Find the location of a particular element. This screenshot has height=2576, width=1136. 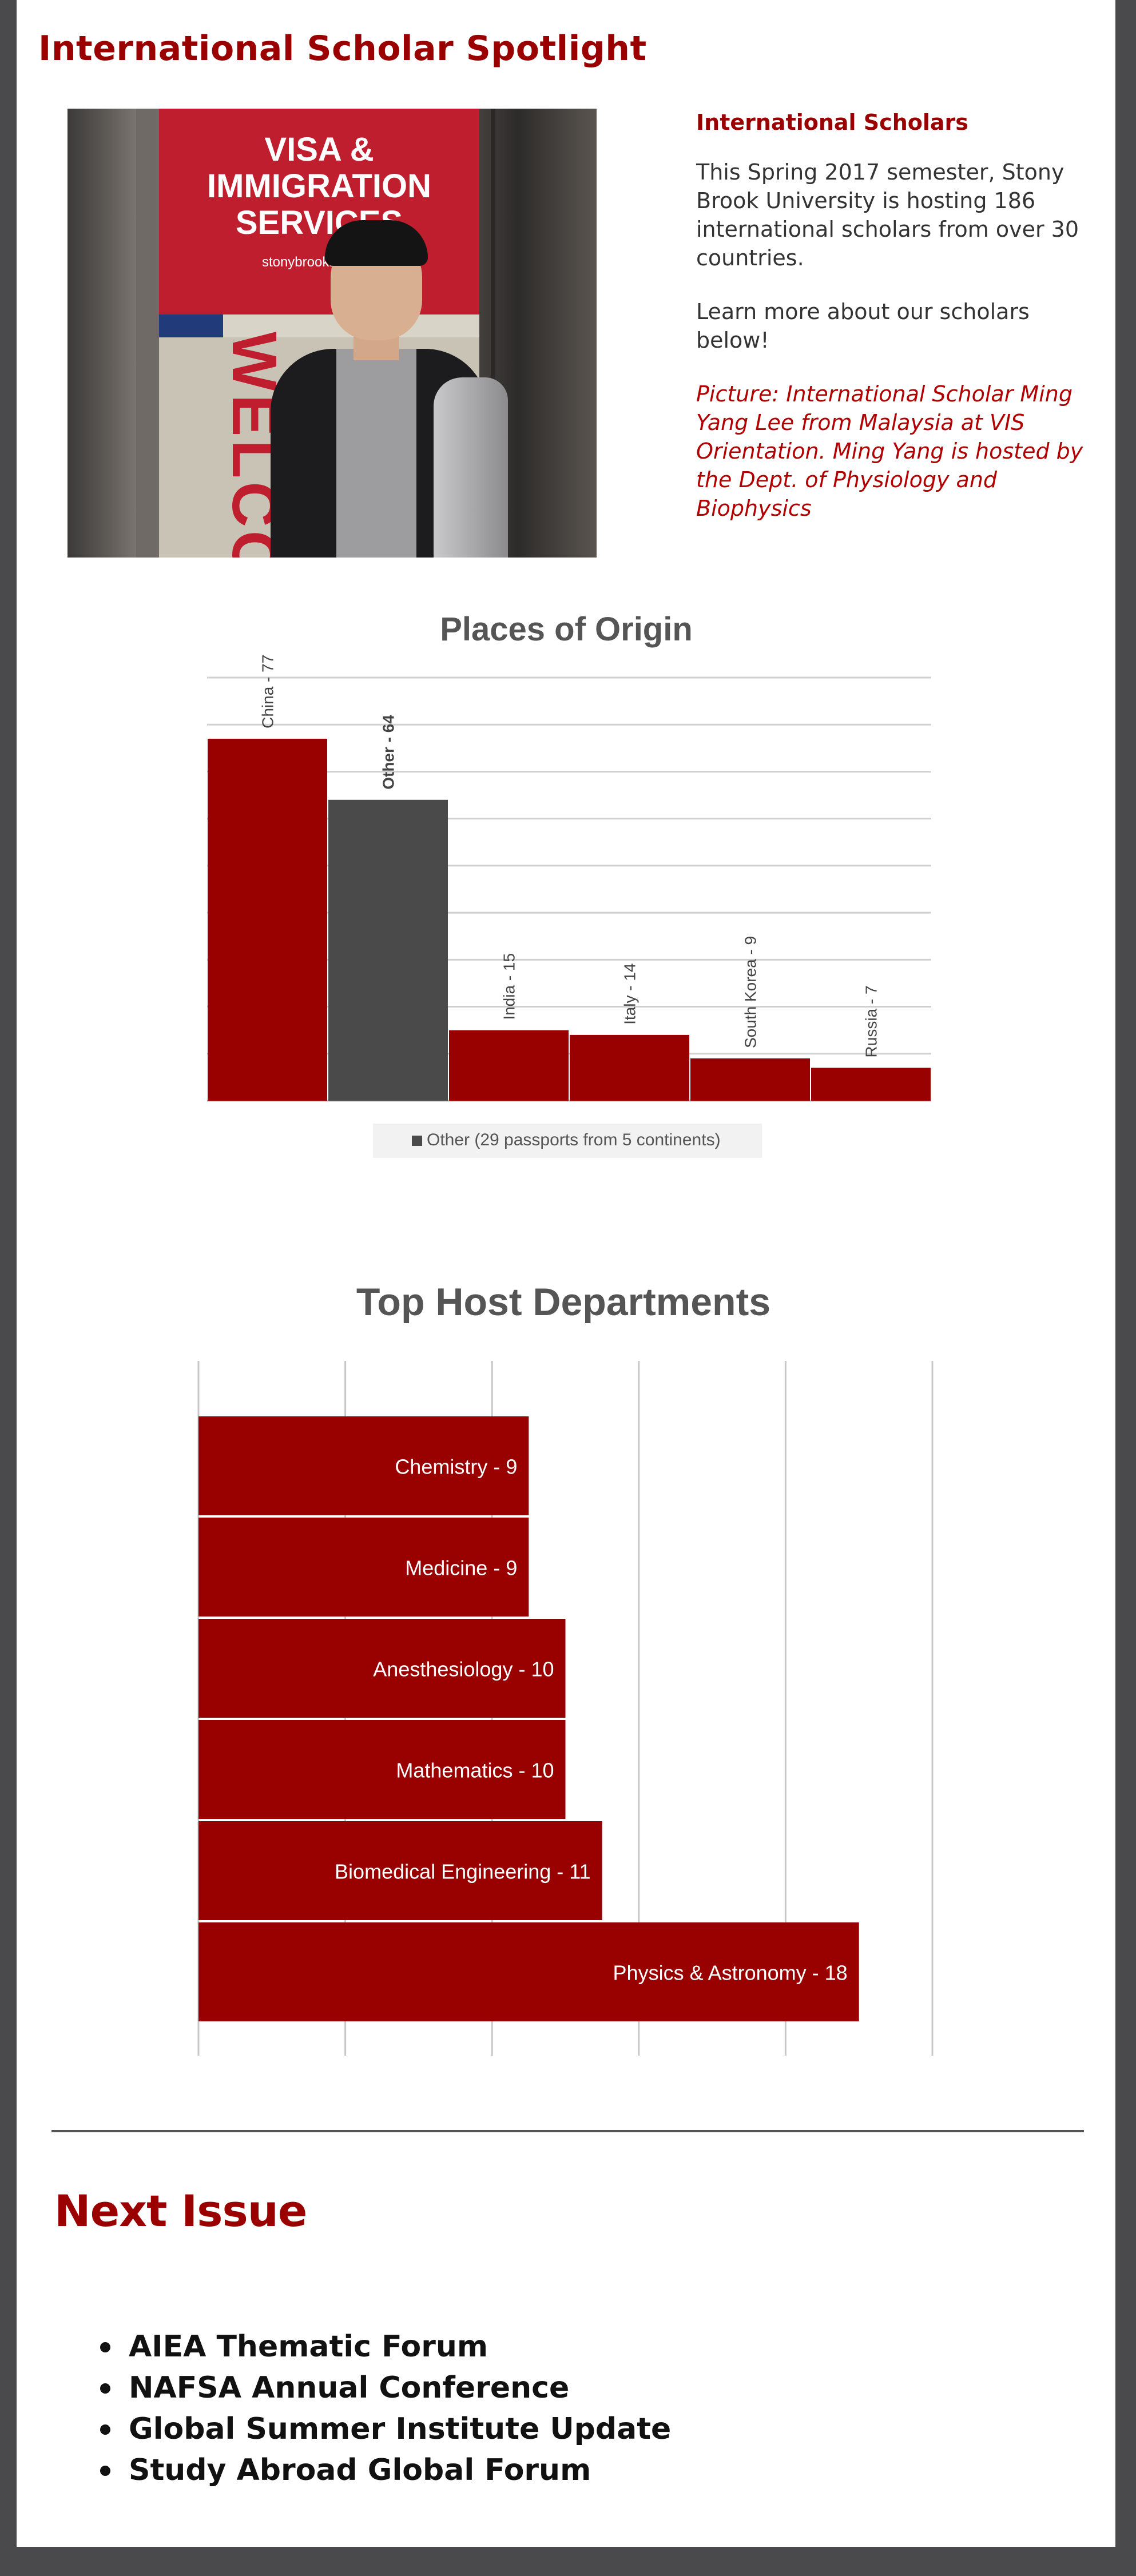

banner-flag-strip is located at coordinates (319, 325).